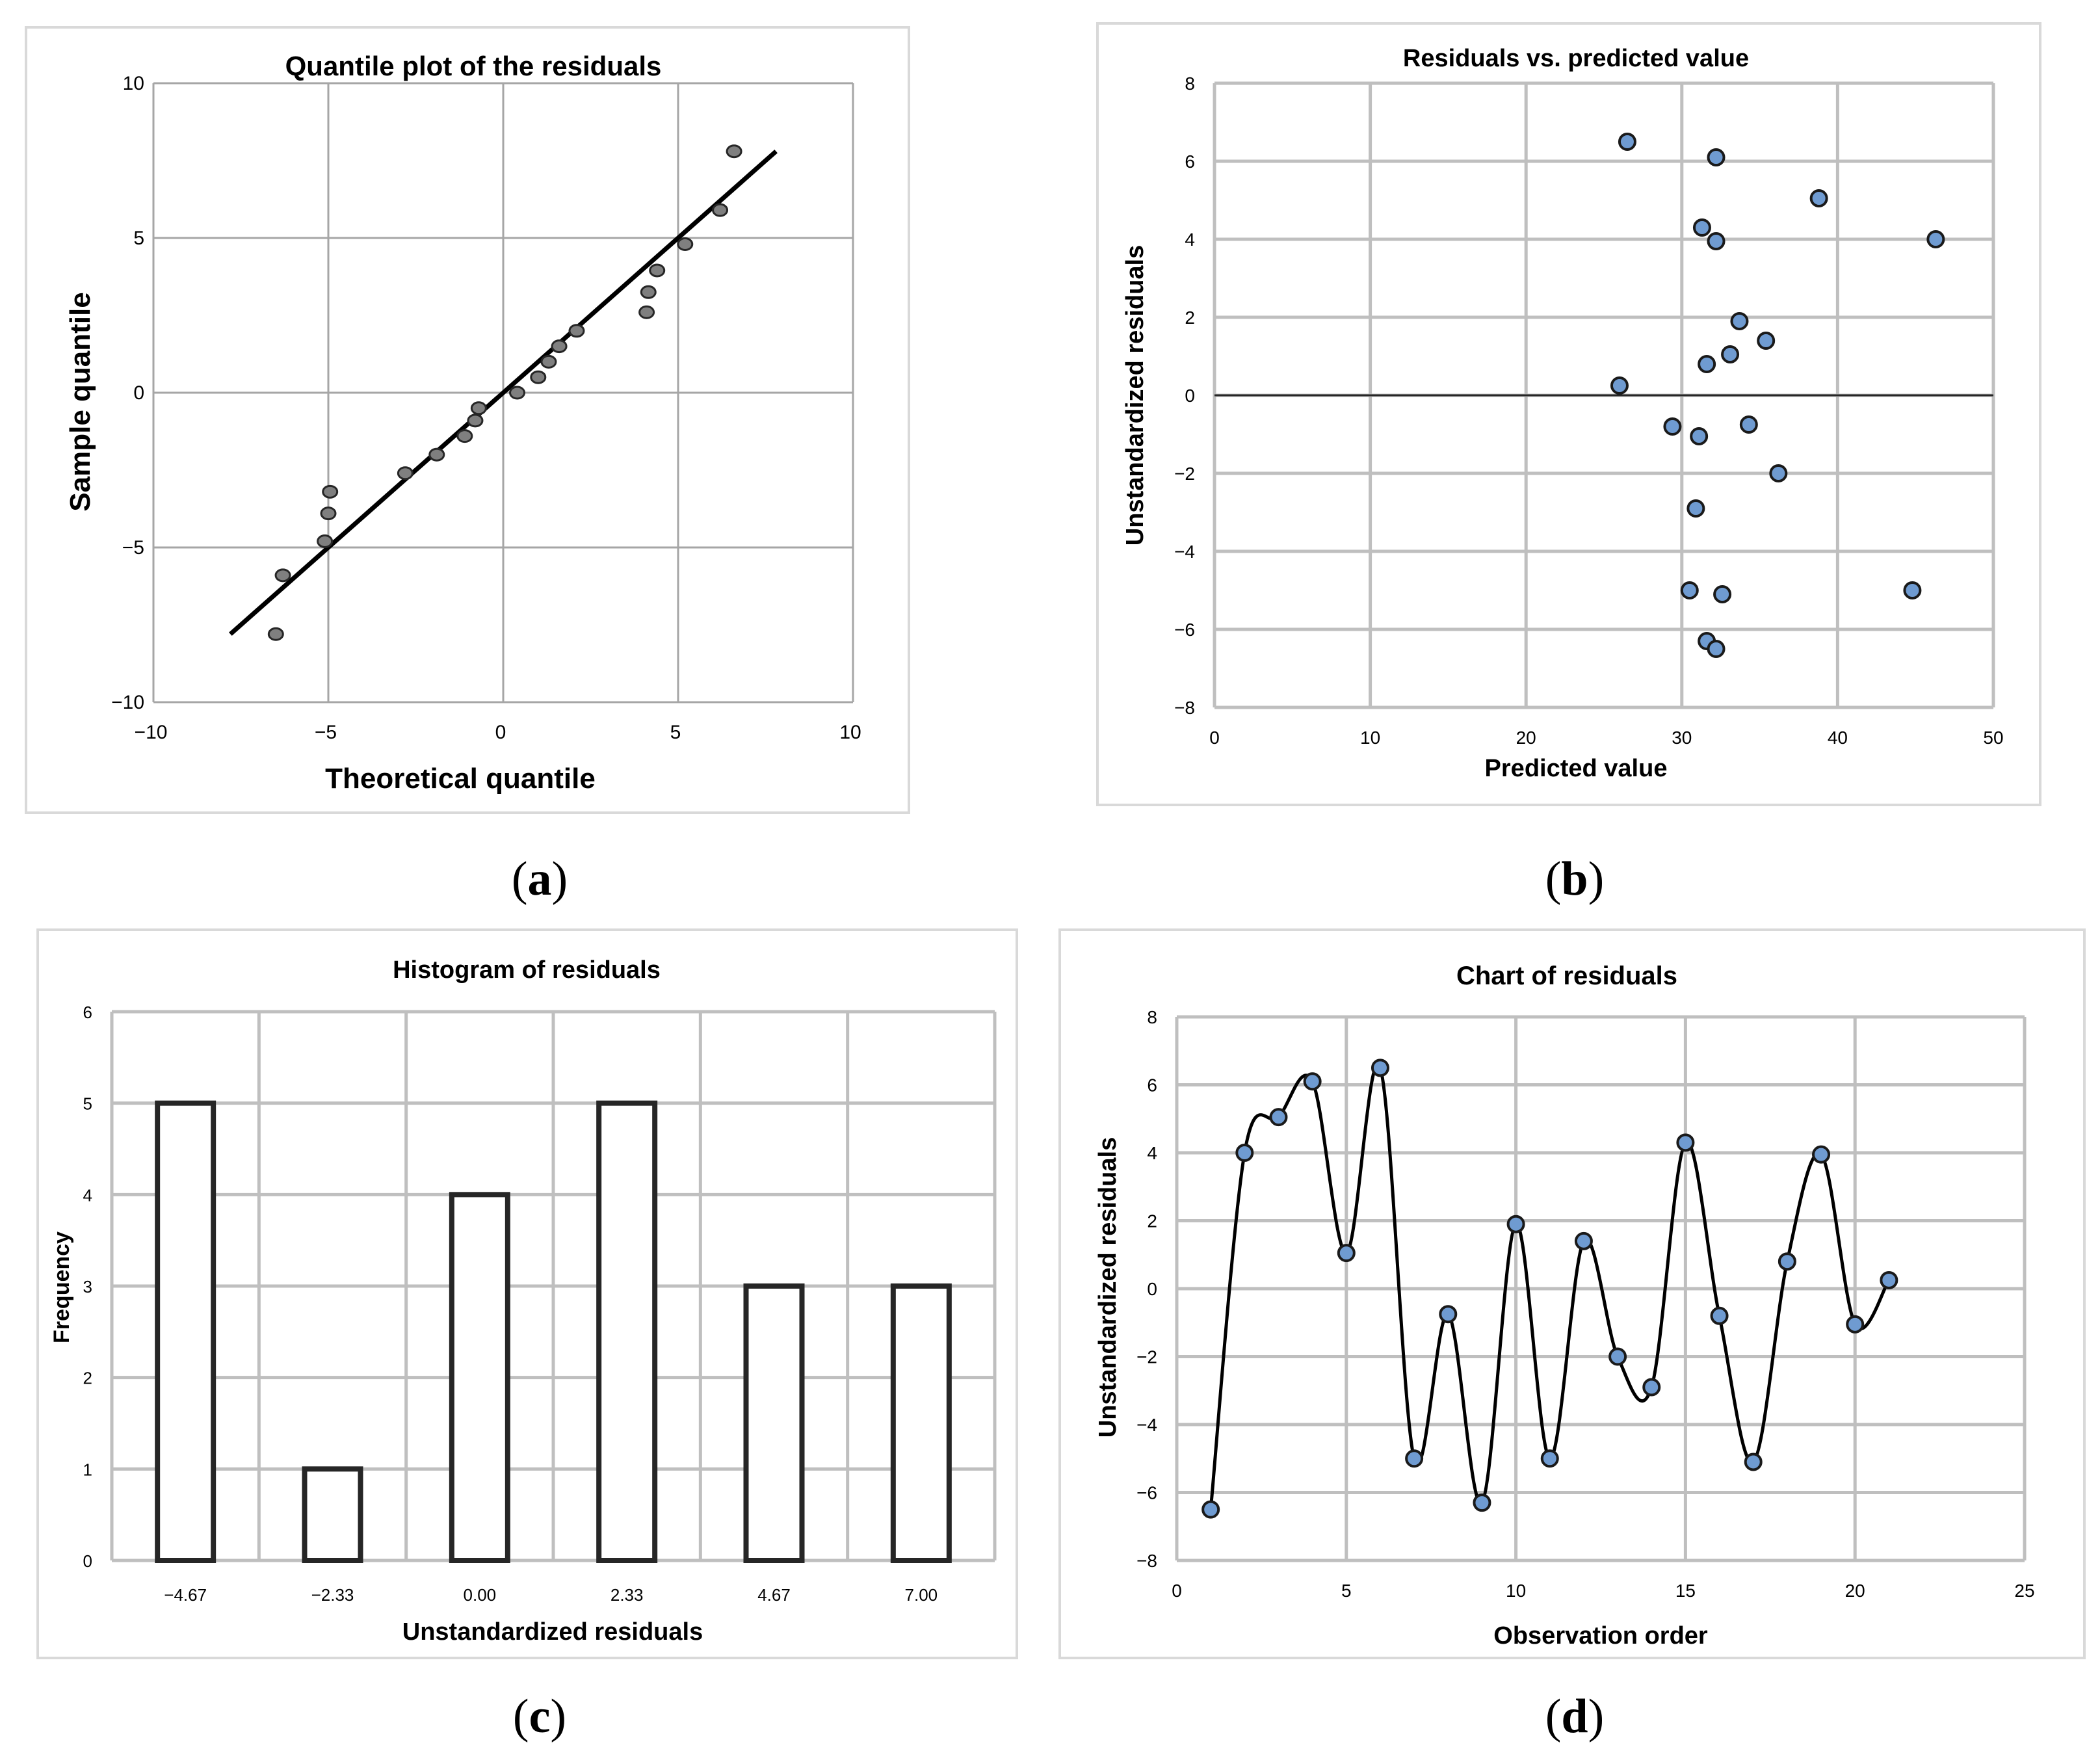  What do you see at coordinates (2024, 1591) in the screenshot?
I see `x-tick-label: 25` at bounding box center [2024, 1591].